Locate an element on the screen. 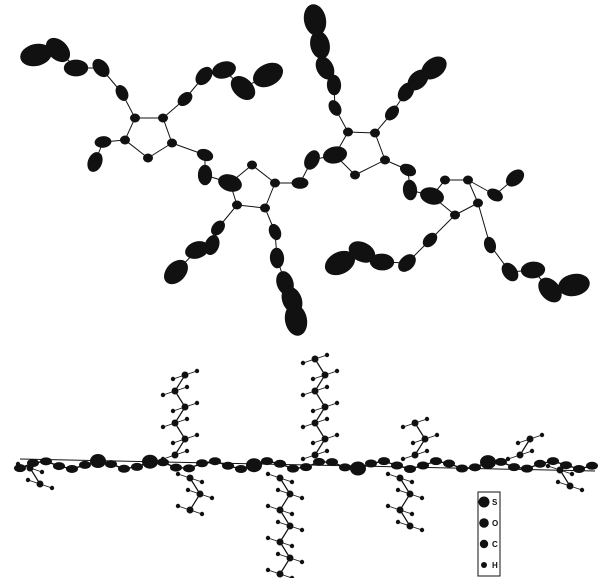 The width and height of the screenshot is (602, 578). legend-swatch-s is located at coordinates (484, 502).